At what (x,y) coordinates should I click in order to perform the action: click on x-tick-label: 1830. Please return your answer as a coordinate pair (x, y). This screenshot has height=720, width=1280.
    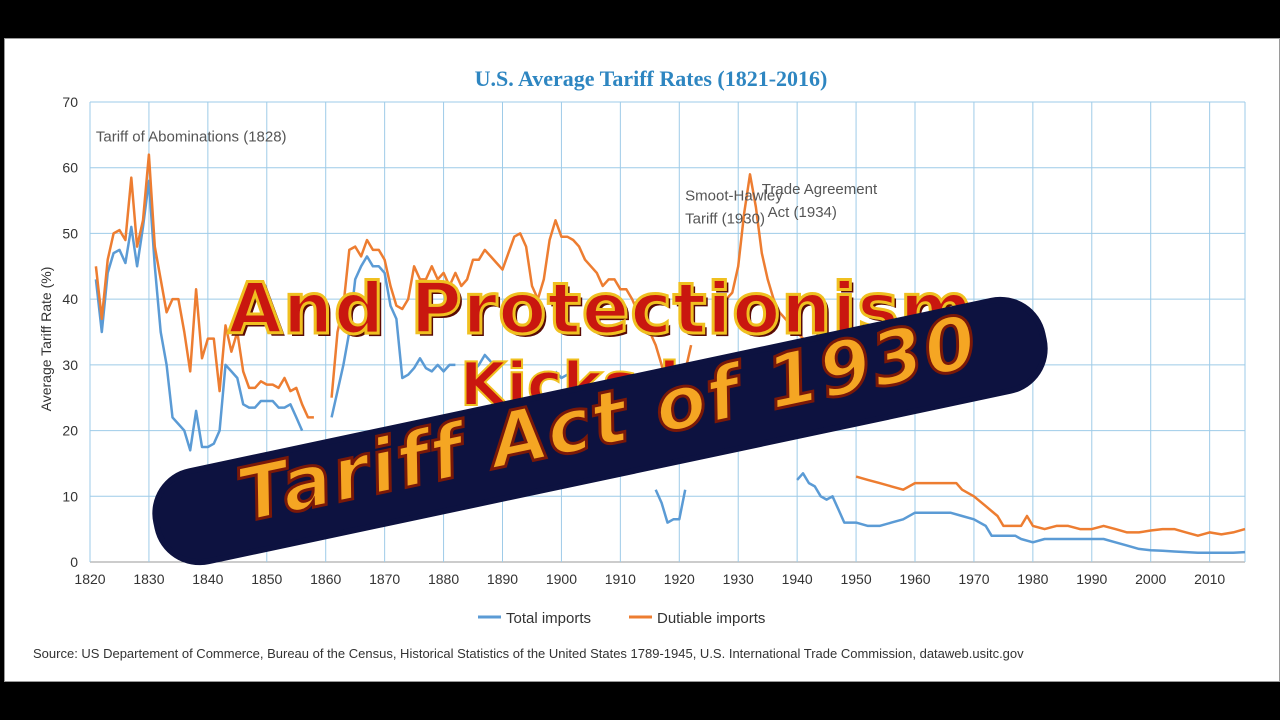
    Looking at the image, I should click on (148, 579).